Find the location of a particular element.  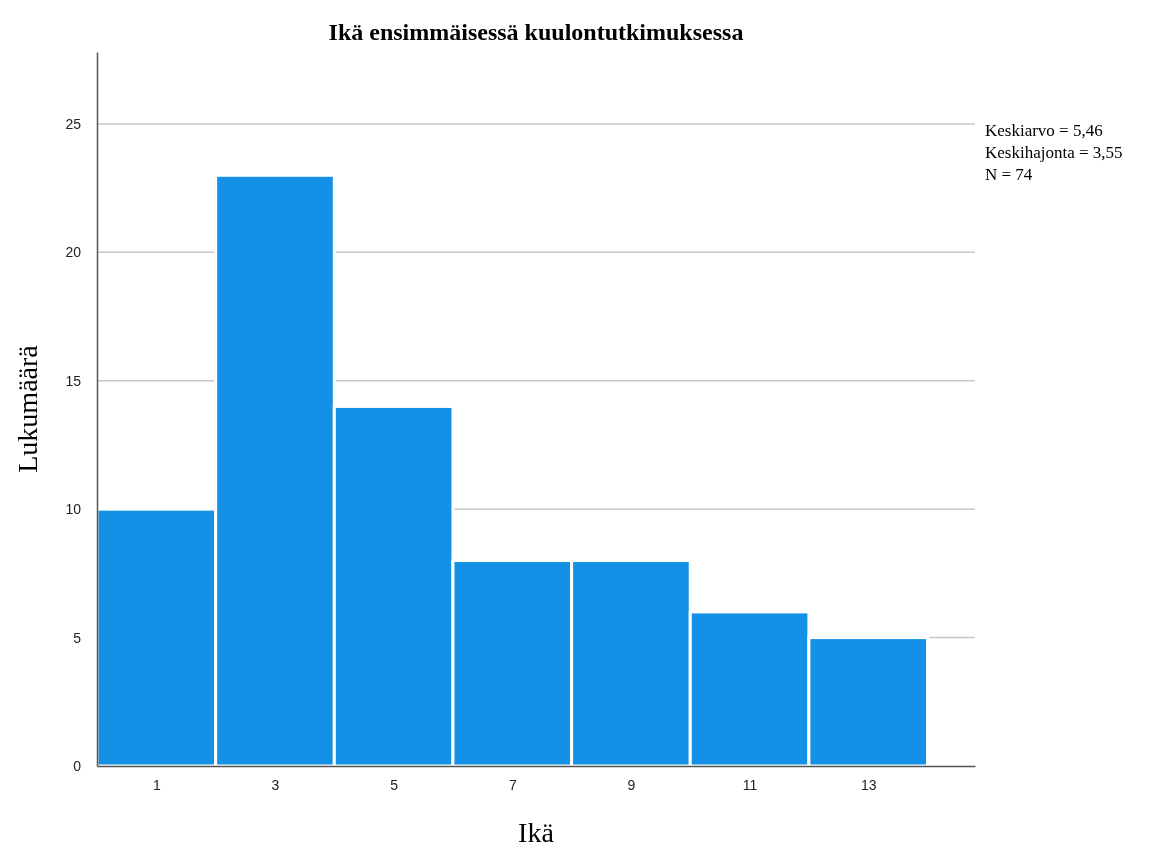

x-tick-label: 9 is located at coordinates (631, 784).